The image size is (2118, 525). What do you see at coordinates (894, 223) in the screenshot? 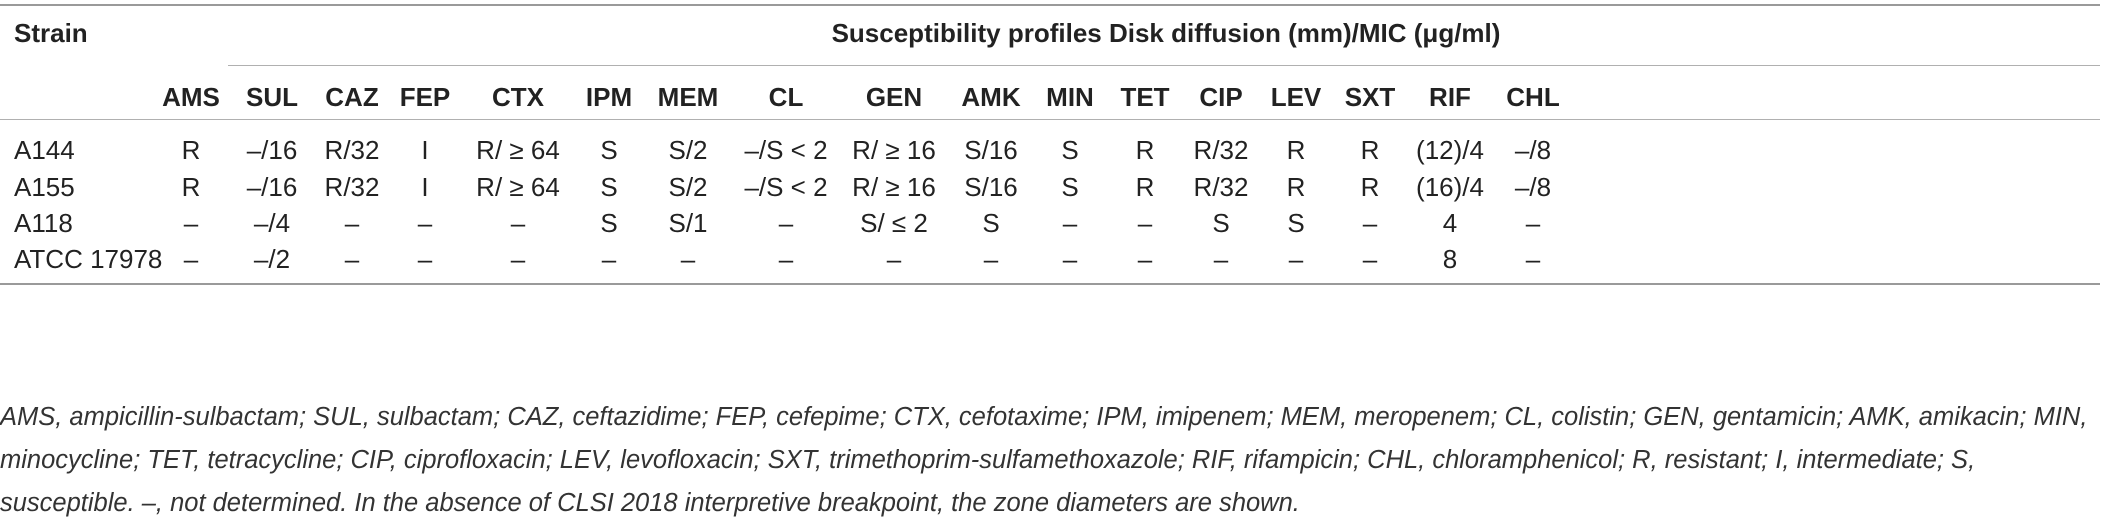
I see `value-cell-gen: S/ ≤ 2` at bounding box center [894, 223].